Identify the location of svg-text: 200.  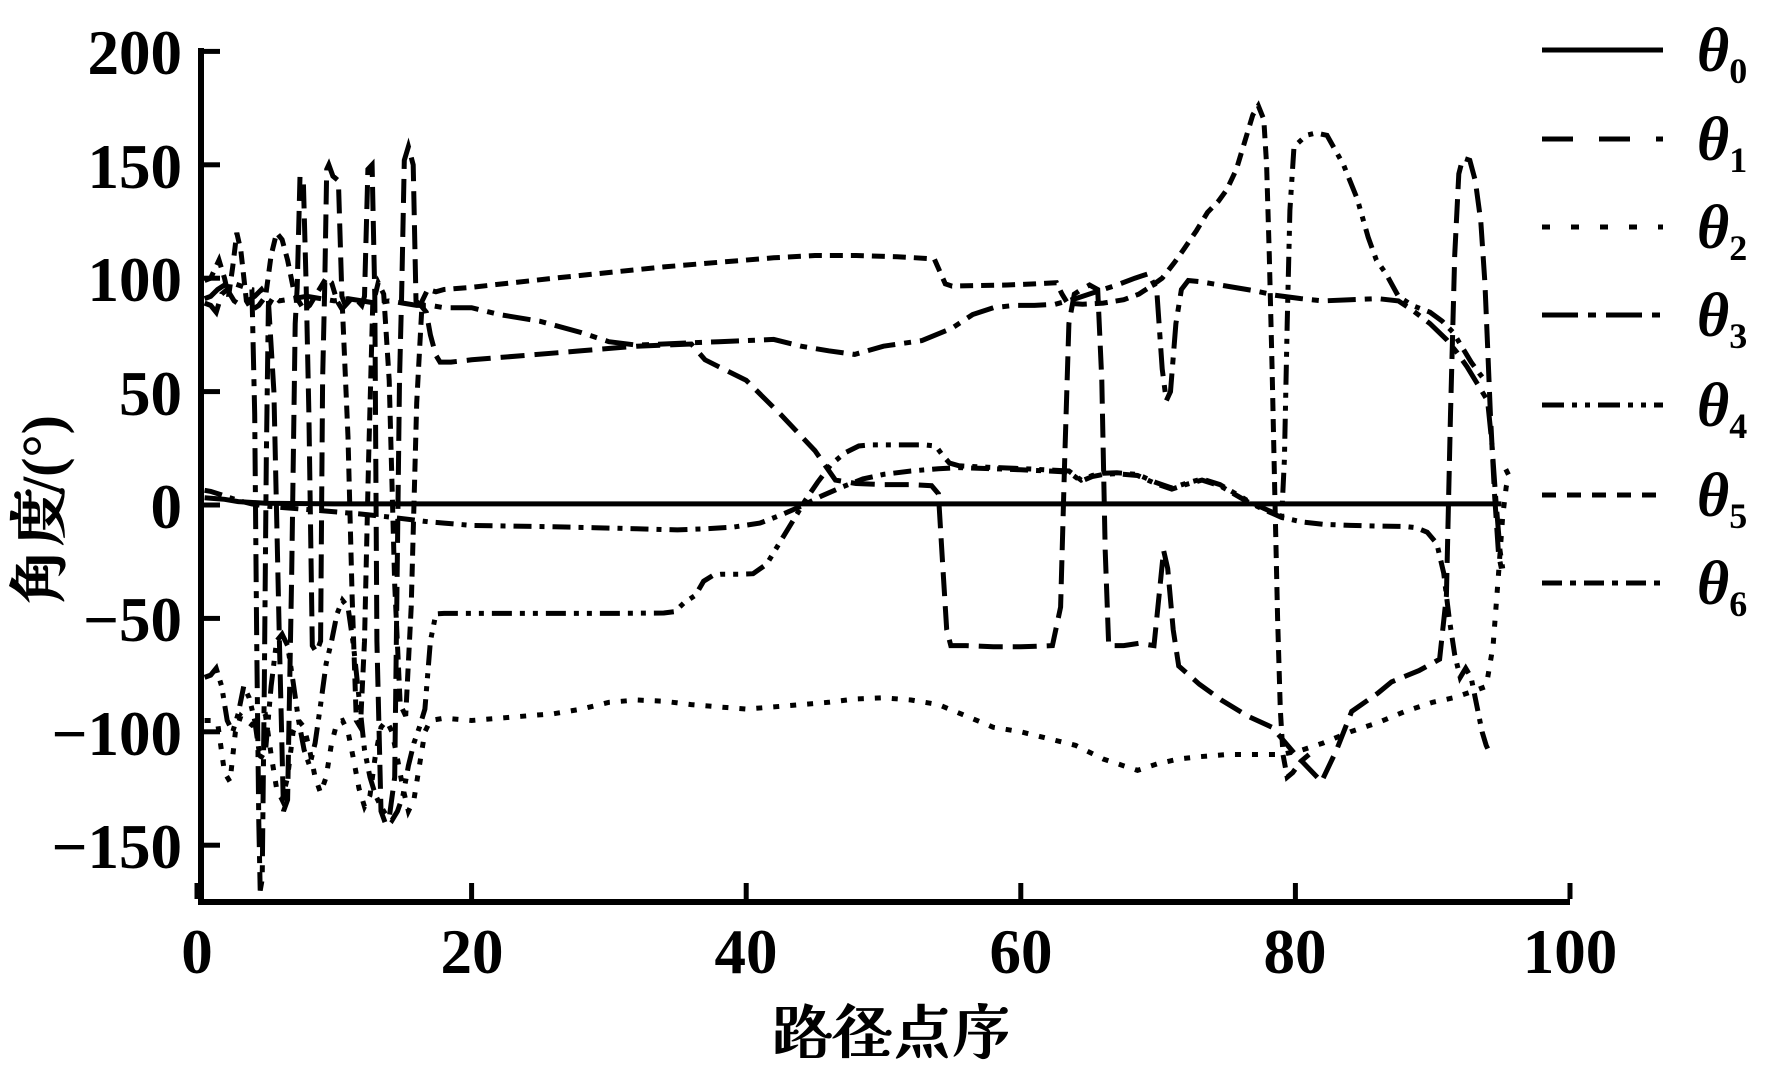
(135, 53).